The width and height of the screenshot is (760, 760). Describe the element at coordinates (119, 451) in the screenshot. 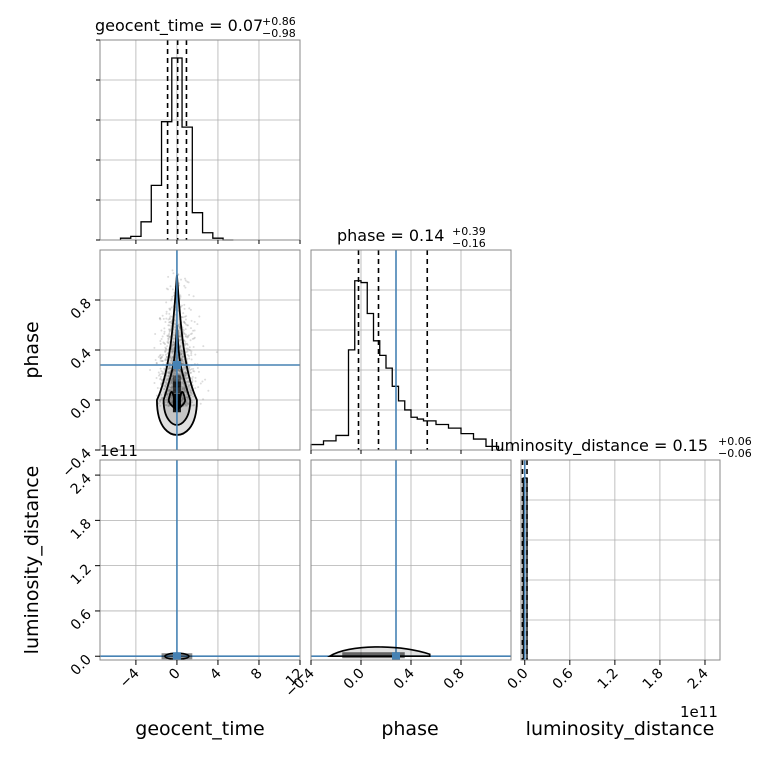

I see `offset-text-y: 1e11` at that location.